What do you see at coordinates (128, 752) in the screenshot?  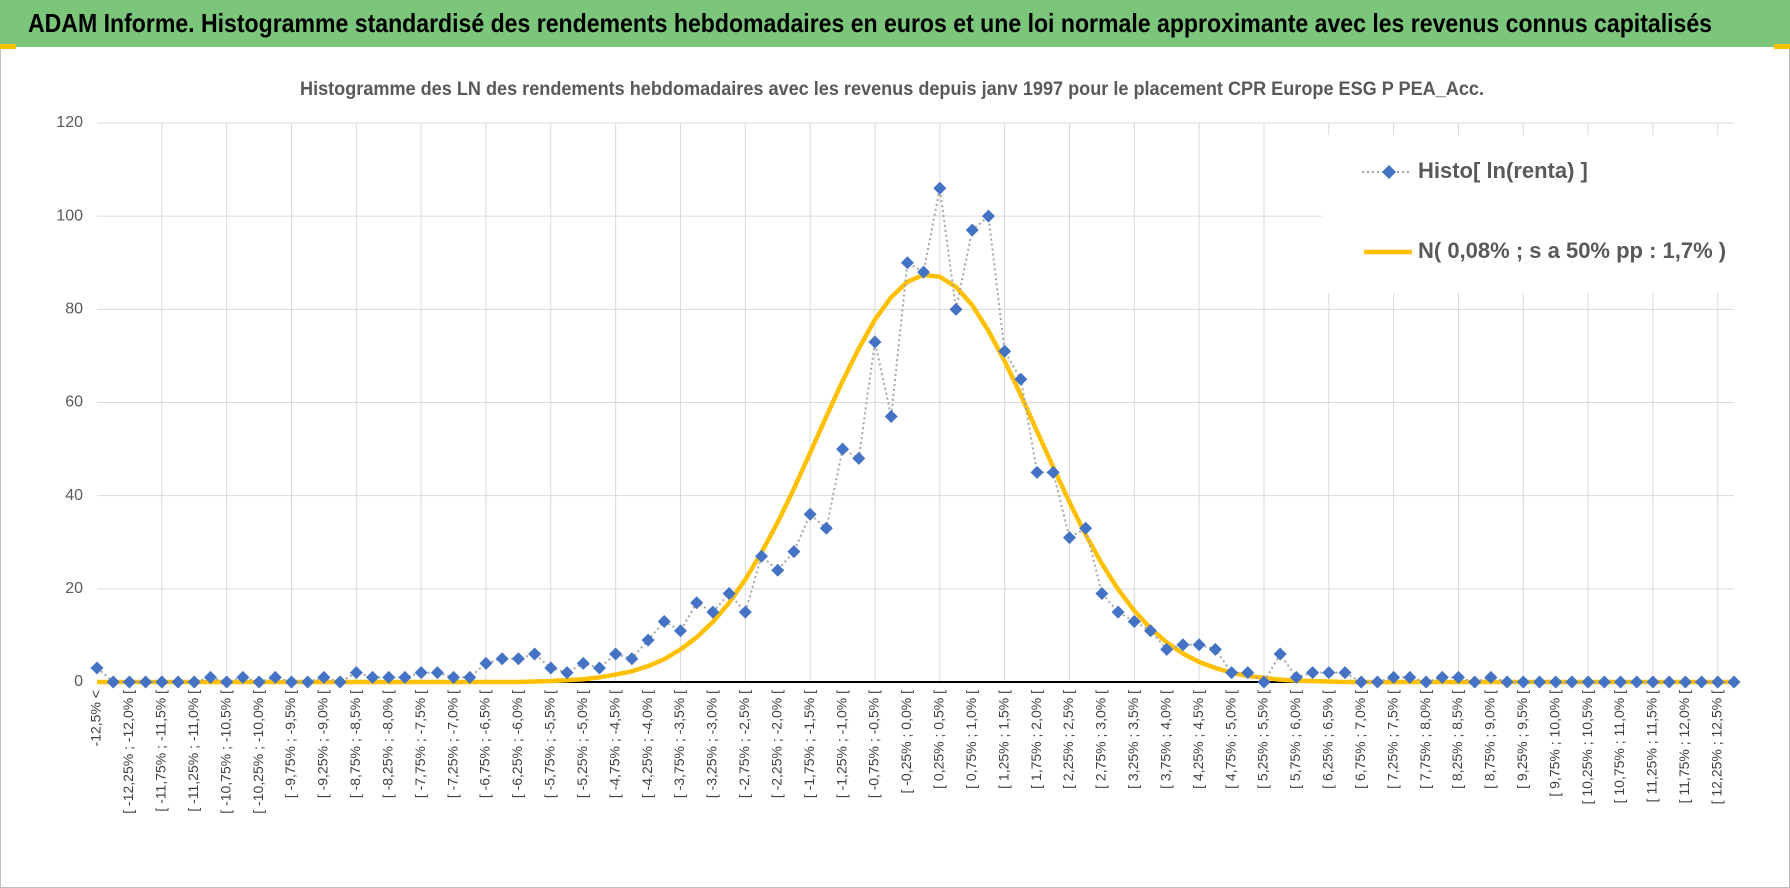 I see `x-tick-label: [ -12,25% ; -12,0% [` at bounding box center [128, 752].